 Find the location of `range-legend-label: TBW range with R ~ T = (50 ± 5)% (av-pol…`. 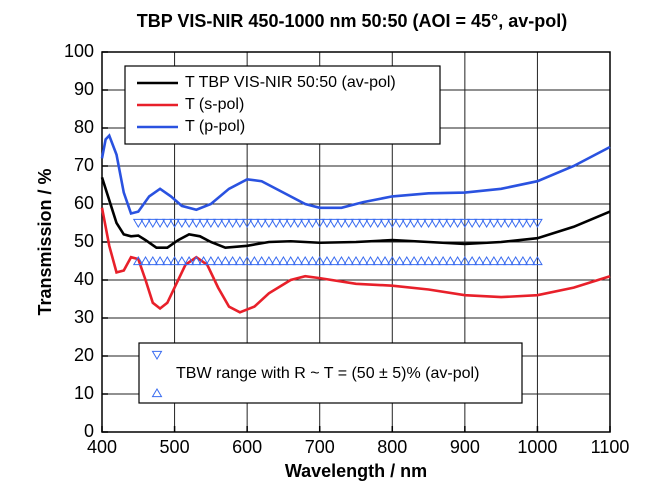

range-legend-label: TBW range with R ~ T = (50 ± 5)% (av-pol… is located at coordinates (327, 373).